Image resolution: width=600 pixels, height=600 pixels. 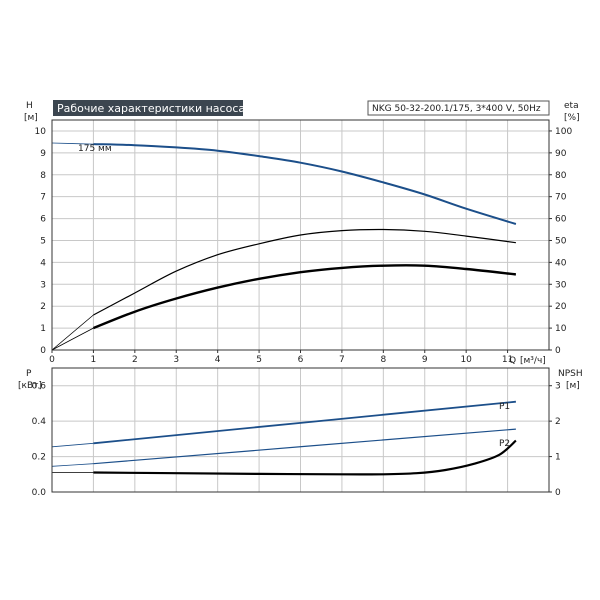 I want to click on p-tick-label: 0.2, so click(x=39, y=458).